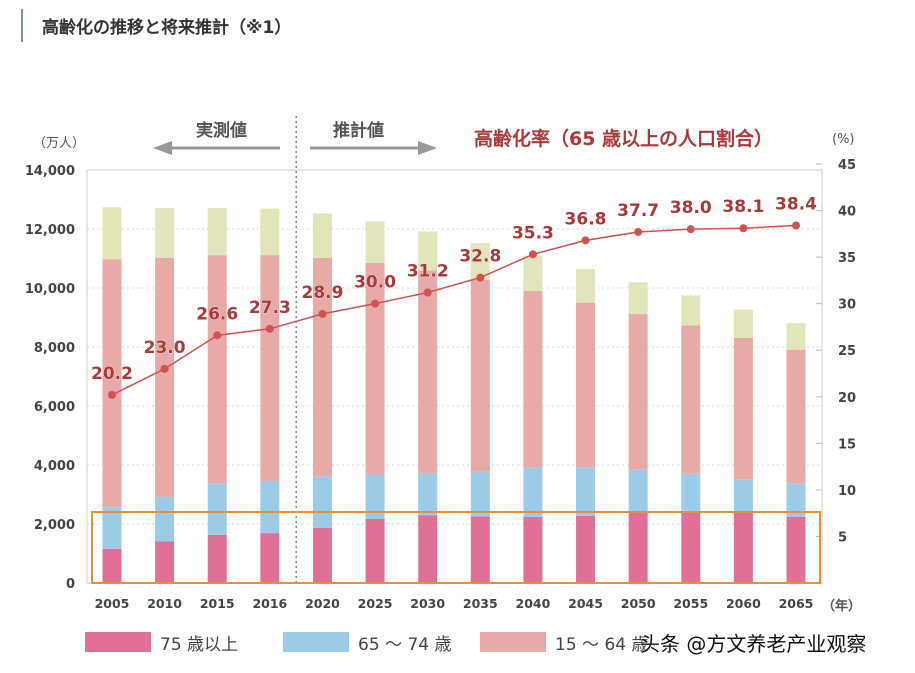 The width and height of the screenshot is (915, 673). I want to click on aging-rate-label: 31.2, so click(428, 271).